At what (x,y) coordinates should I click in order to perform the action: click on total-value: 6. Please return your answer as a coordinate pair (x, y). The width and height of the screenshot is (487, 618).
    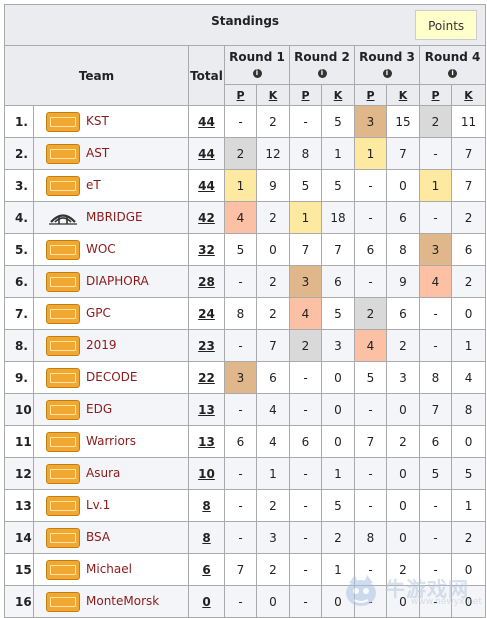
    Looking at the image, I should click on (206, 569).